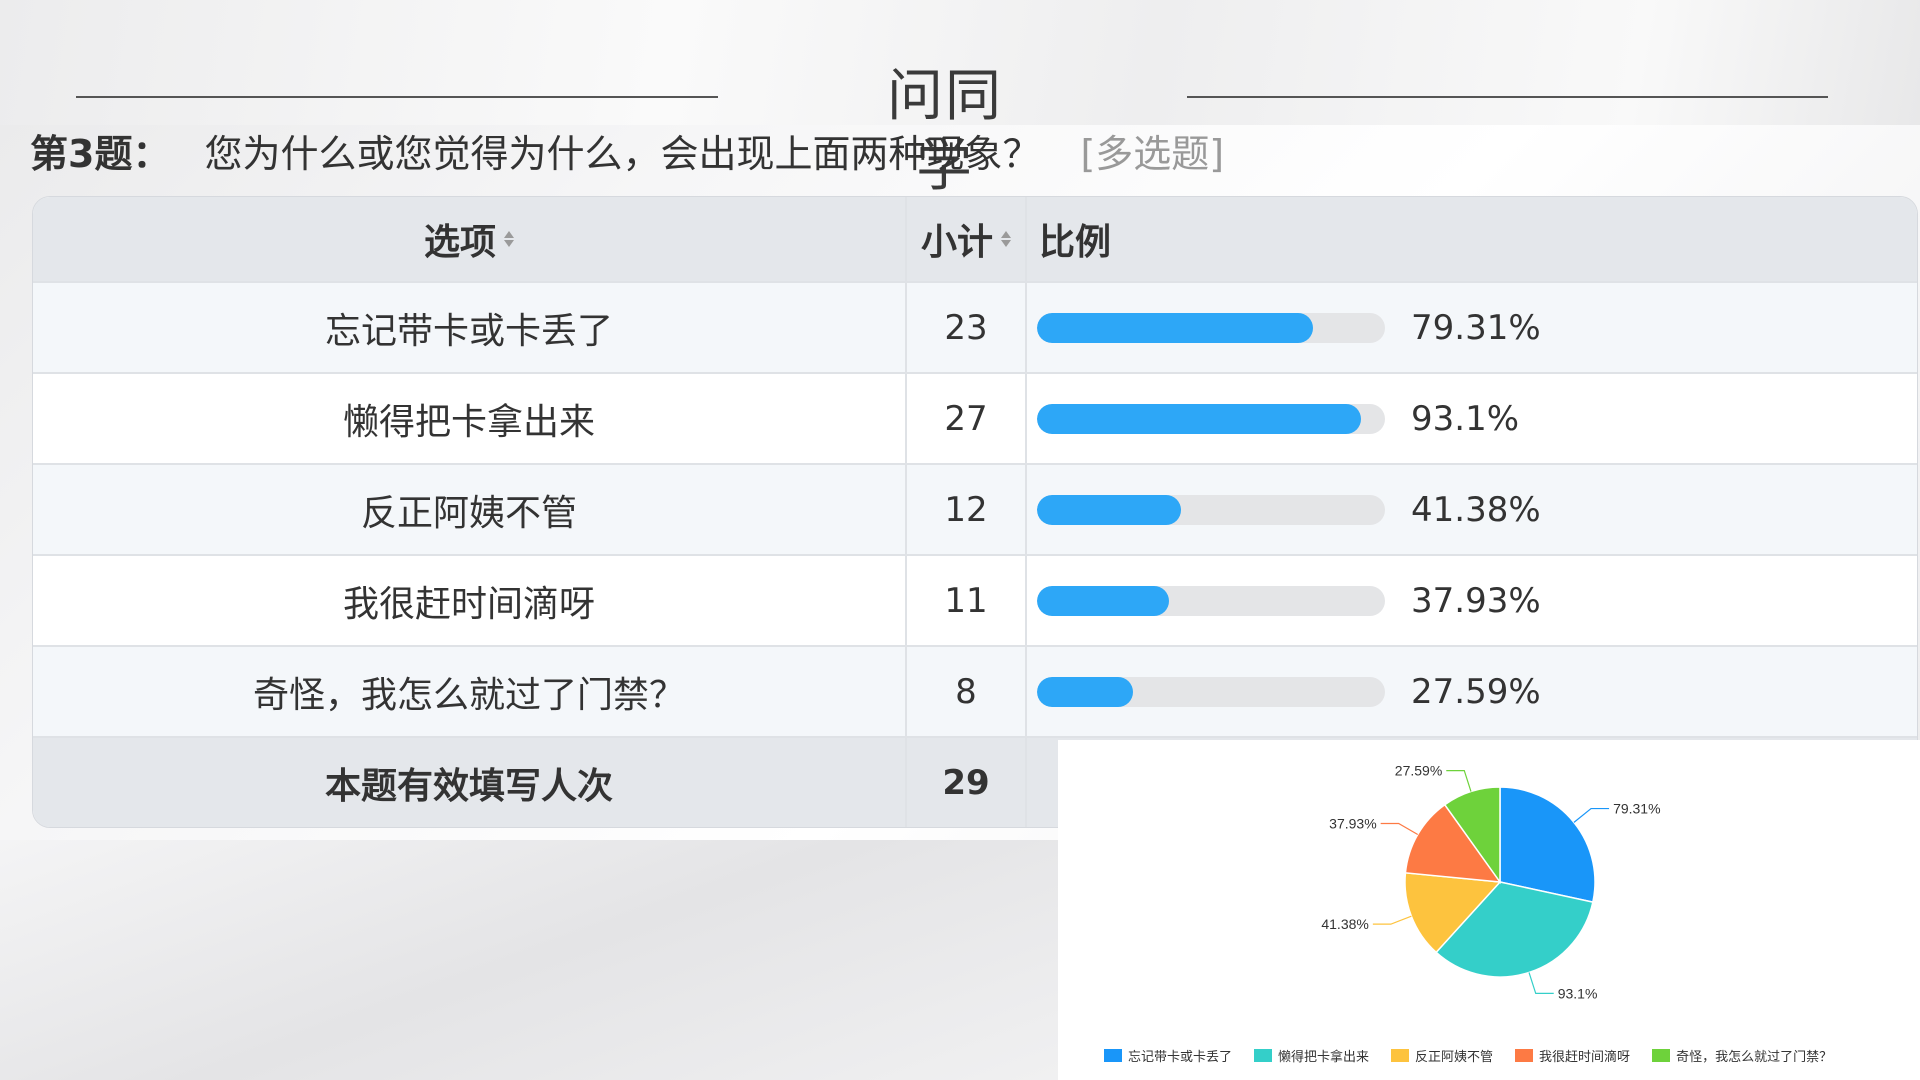 This screenshot has width=1920, height=1080. What do you see at coordinates (470, 782) in the screenshot?
I see `footer-label: 本题有效填写人次` at bounding box center [470, 782].